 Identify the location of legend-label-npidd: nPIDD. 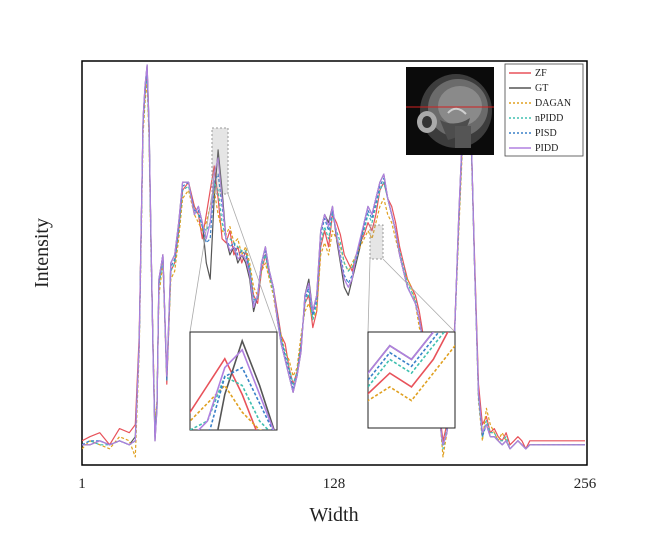
(549, 118).